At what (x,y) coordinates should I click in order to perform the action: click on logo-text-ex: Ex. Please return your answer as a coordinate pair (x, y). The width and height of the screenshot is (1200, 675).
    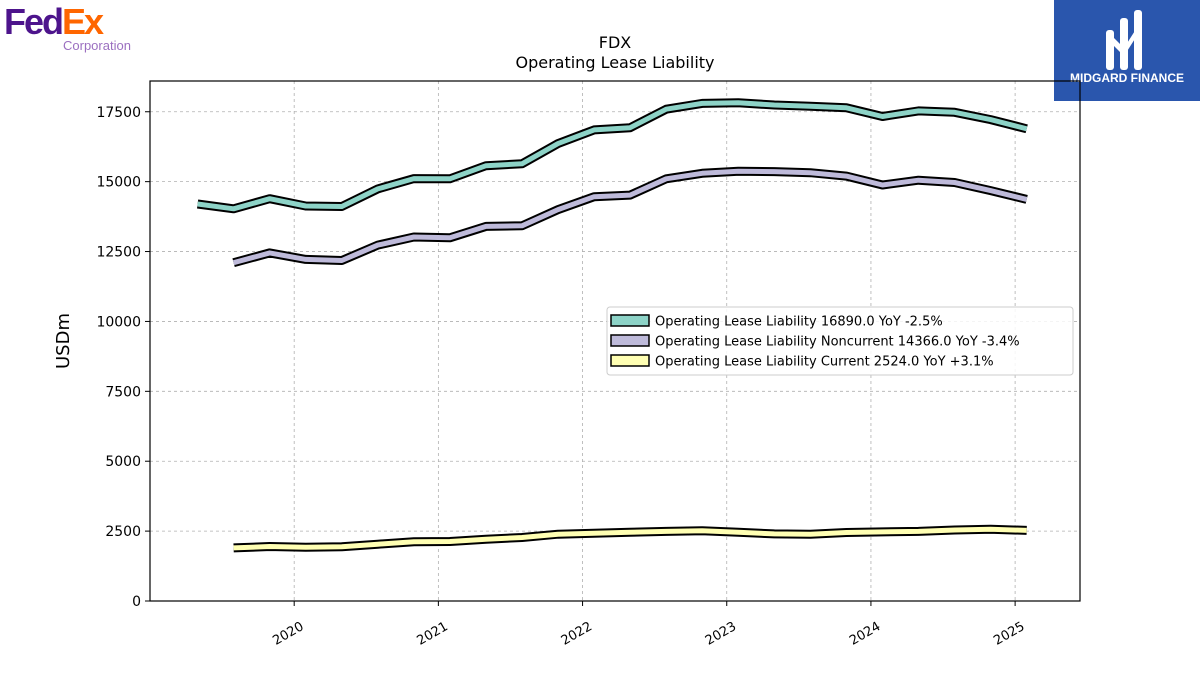
    Looking at the image, I should click on (83, 21).